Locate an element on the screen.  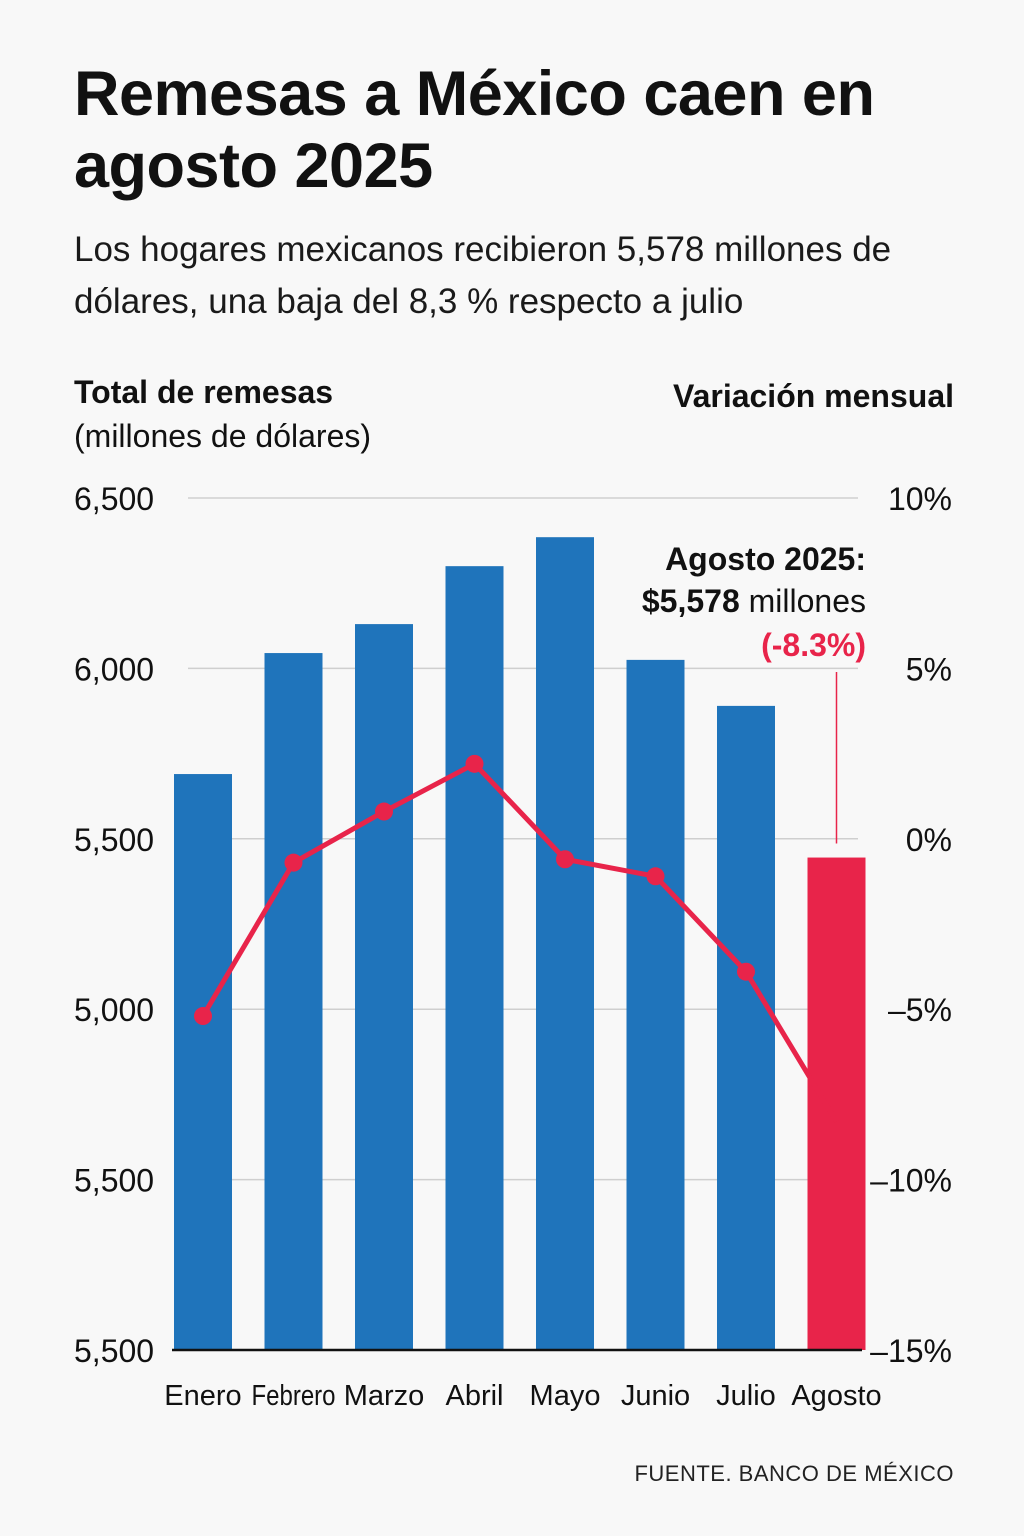
right-tick-label: 10% is located at coordinates (920, 499).